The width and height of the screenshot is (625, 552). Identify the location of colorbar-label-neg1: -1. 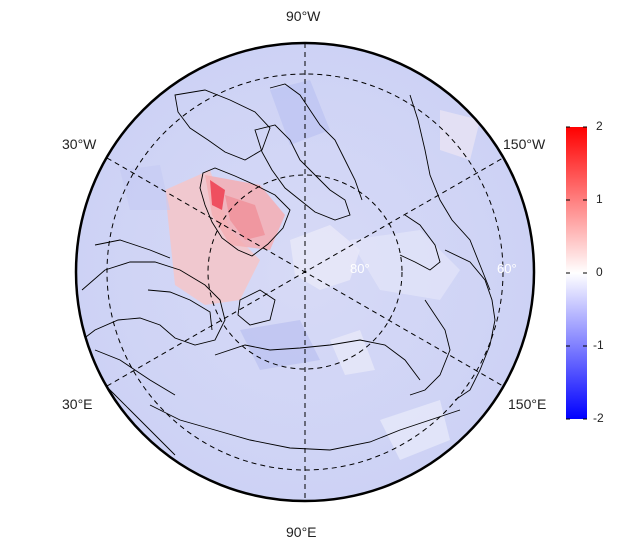
(598, 345).